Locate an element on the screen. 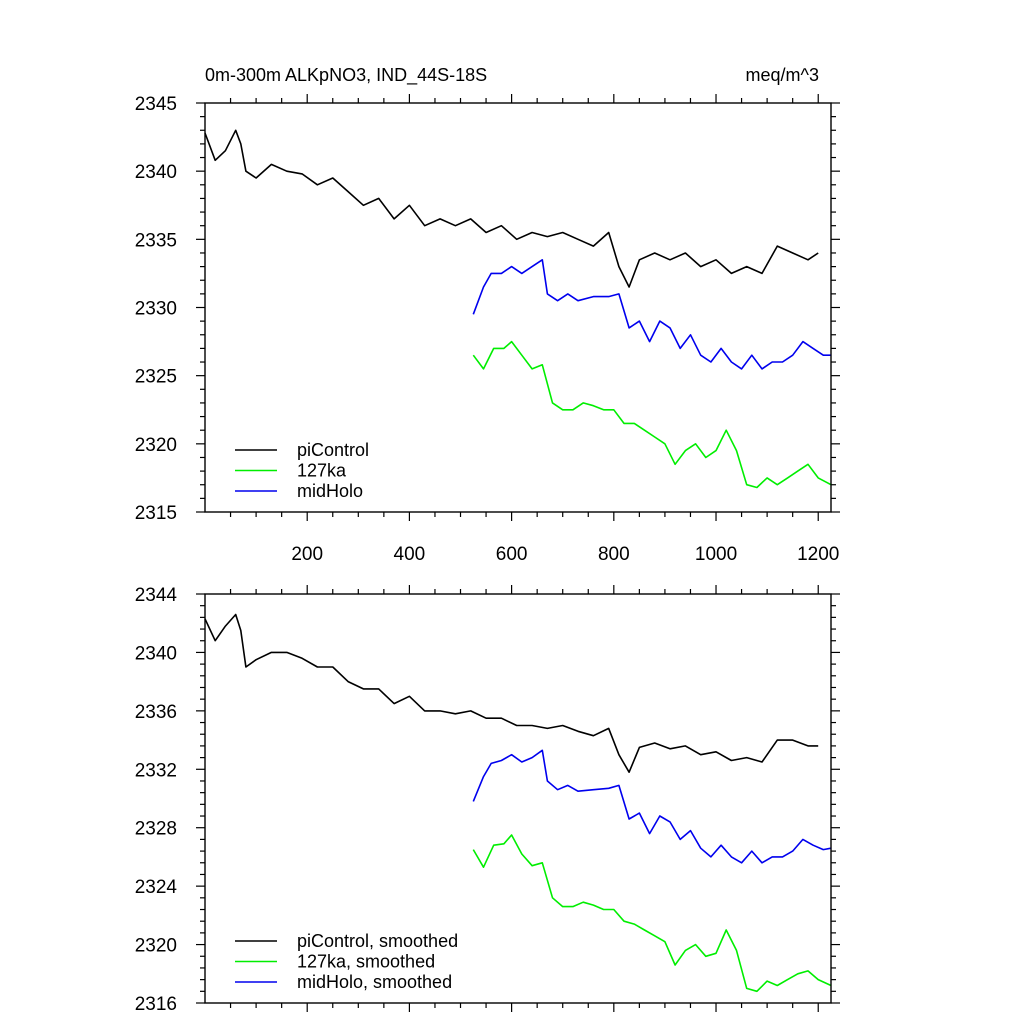 This screenshot has width=1024, height=1024. x-tick-label: 600 is located at coordinates (512, 554).